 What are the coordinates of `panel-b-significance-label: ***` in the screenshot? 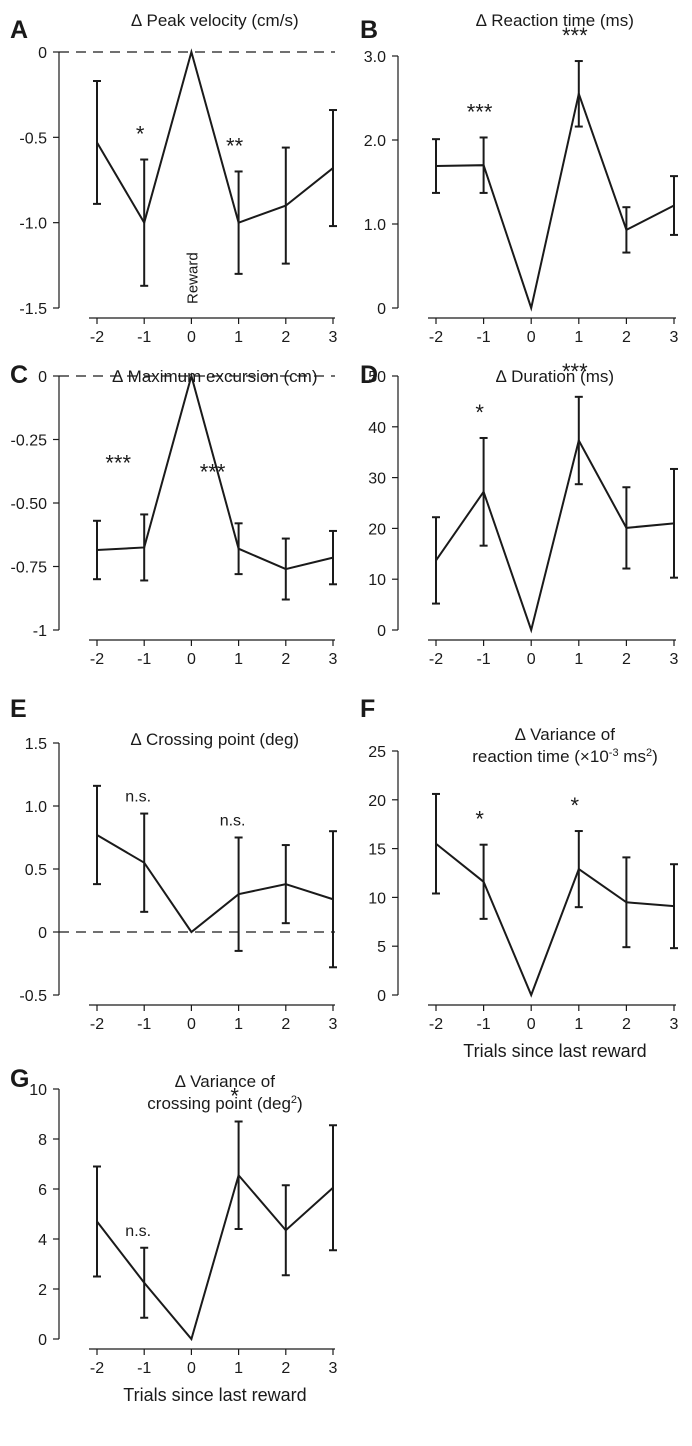 It's located at (480, 111).